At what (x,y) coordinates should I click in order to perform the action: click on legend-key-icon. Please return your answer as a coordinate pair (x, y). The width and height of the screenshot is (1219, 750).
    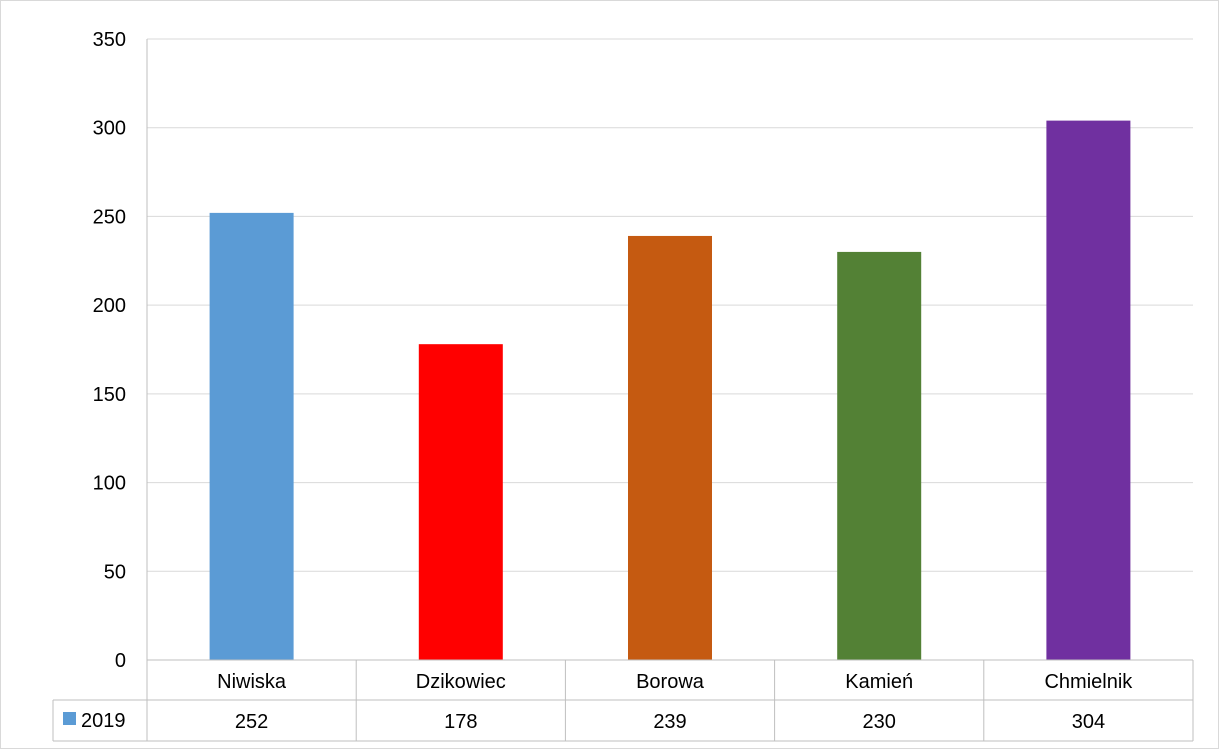
    Looking at the image, I should click on (69, 718).